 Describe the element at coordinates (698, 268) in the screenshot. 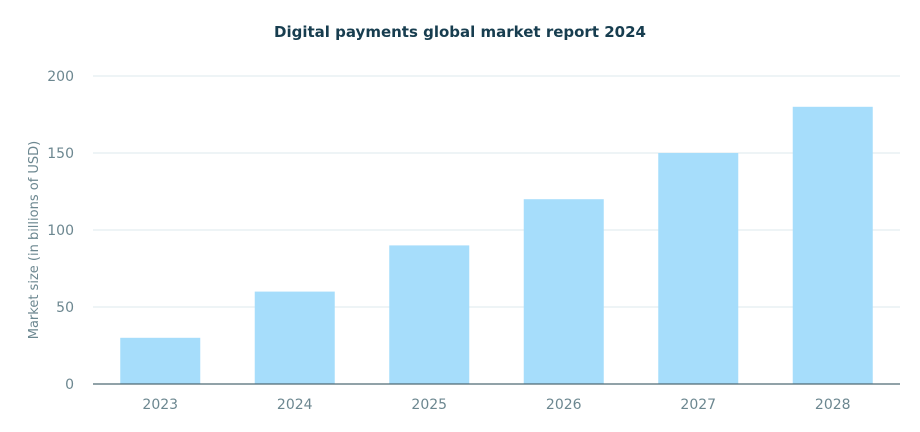

I see `bar-2027` at that location.